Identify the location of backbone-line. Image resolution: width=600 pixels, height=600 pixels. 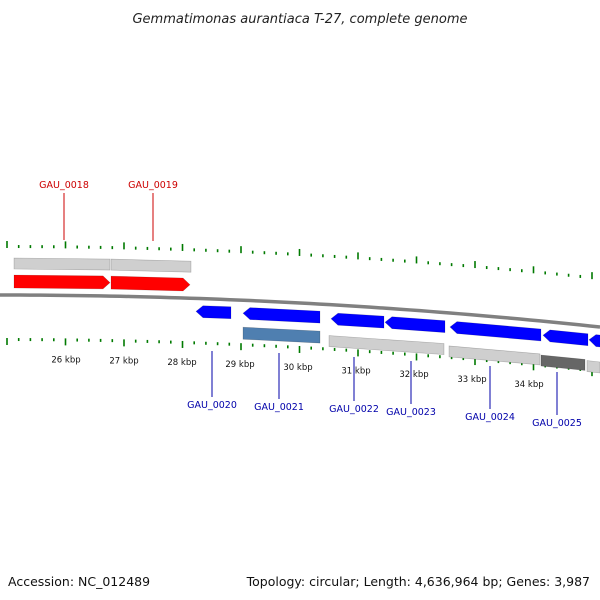
(300, 311).